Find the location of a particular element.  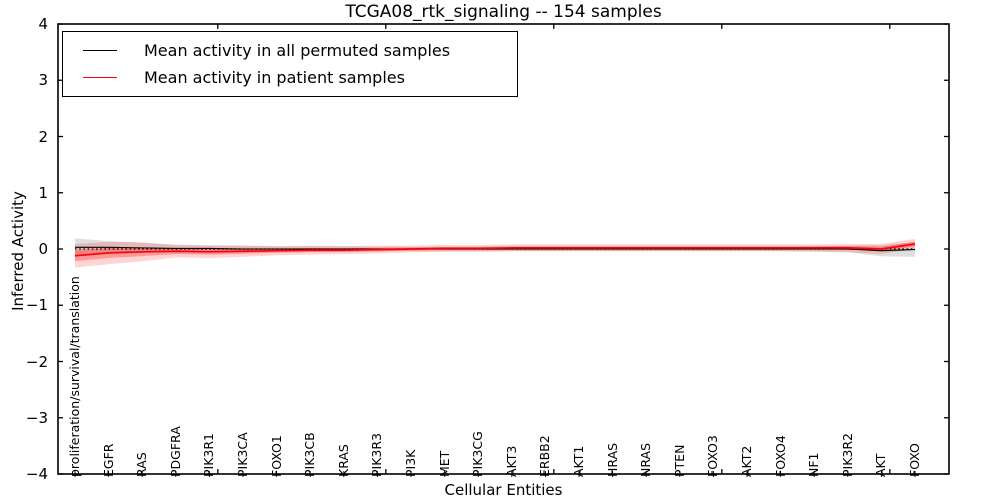

y-tick-label: −4 is located at coordinates (36, 474).